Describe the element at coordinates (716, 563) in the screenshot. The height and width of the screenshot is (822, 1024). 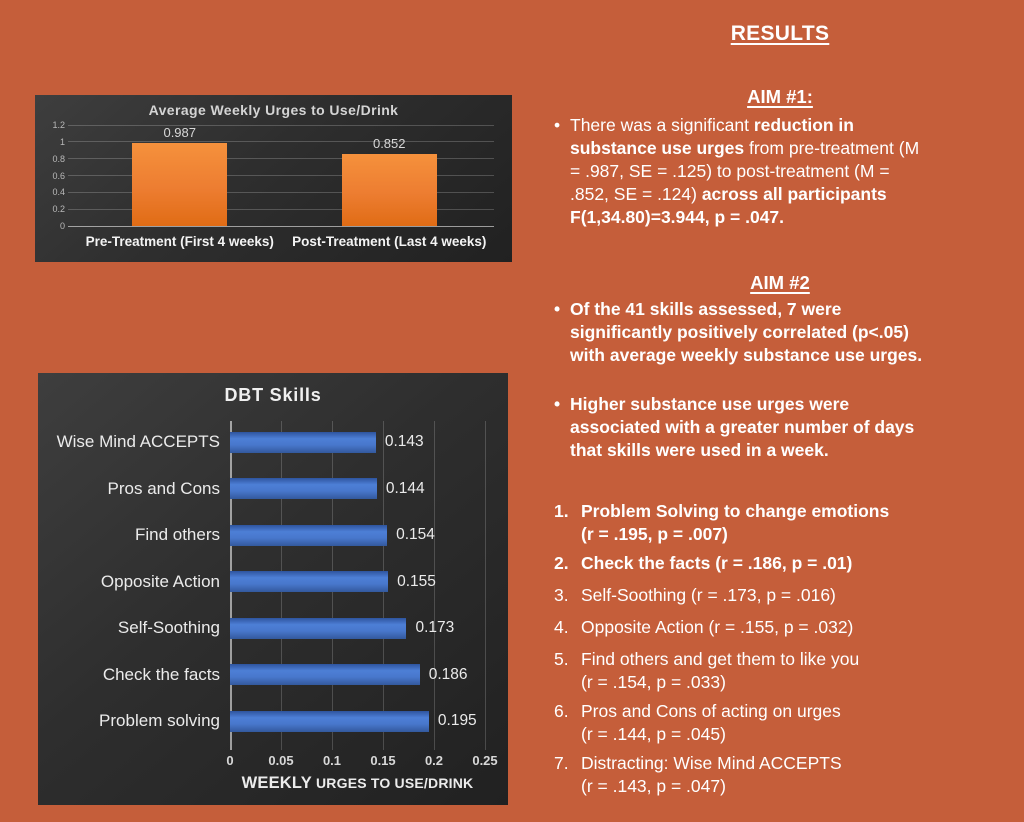
I see `list-item-text: Check the facts (r = .186, p = .01)` at that location.